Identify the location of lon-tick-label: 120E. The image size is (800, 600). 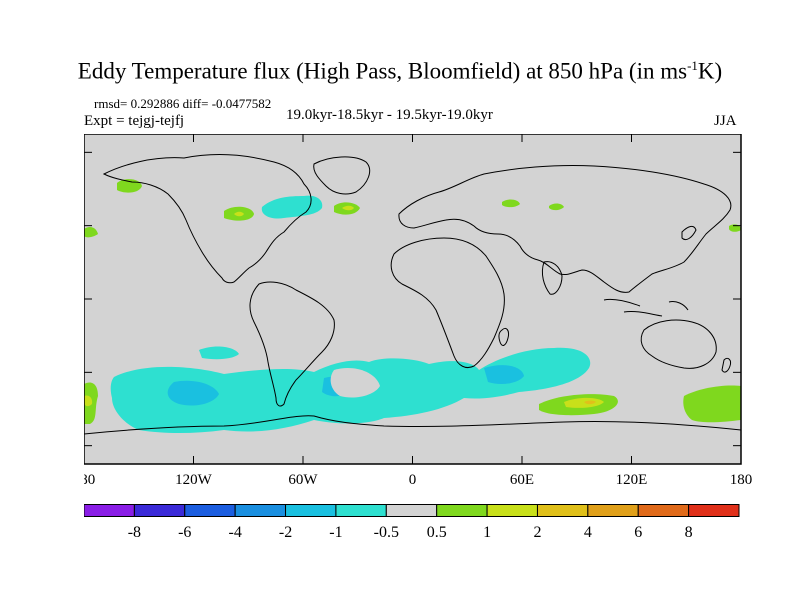
(632, 480).